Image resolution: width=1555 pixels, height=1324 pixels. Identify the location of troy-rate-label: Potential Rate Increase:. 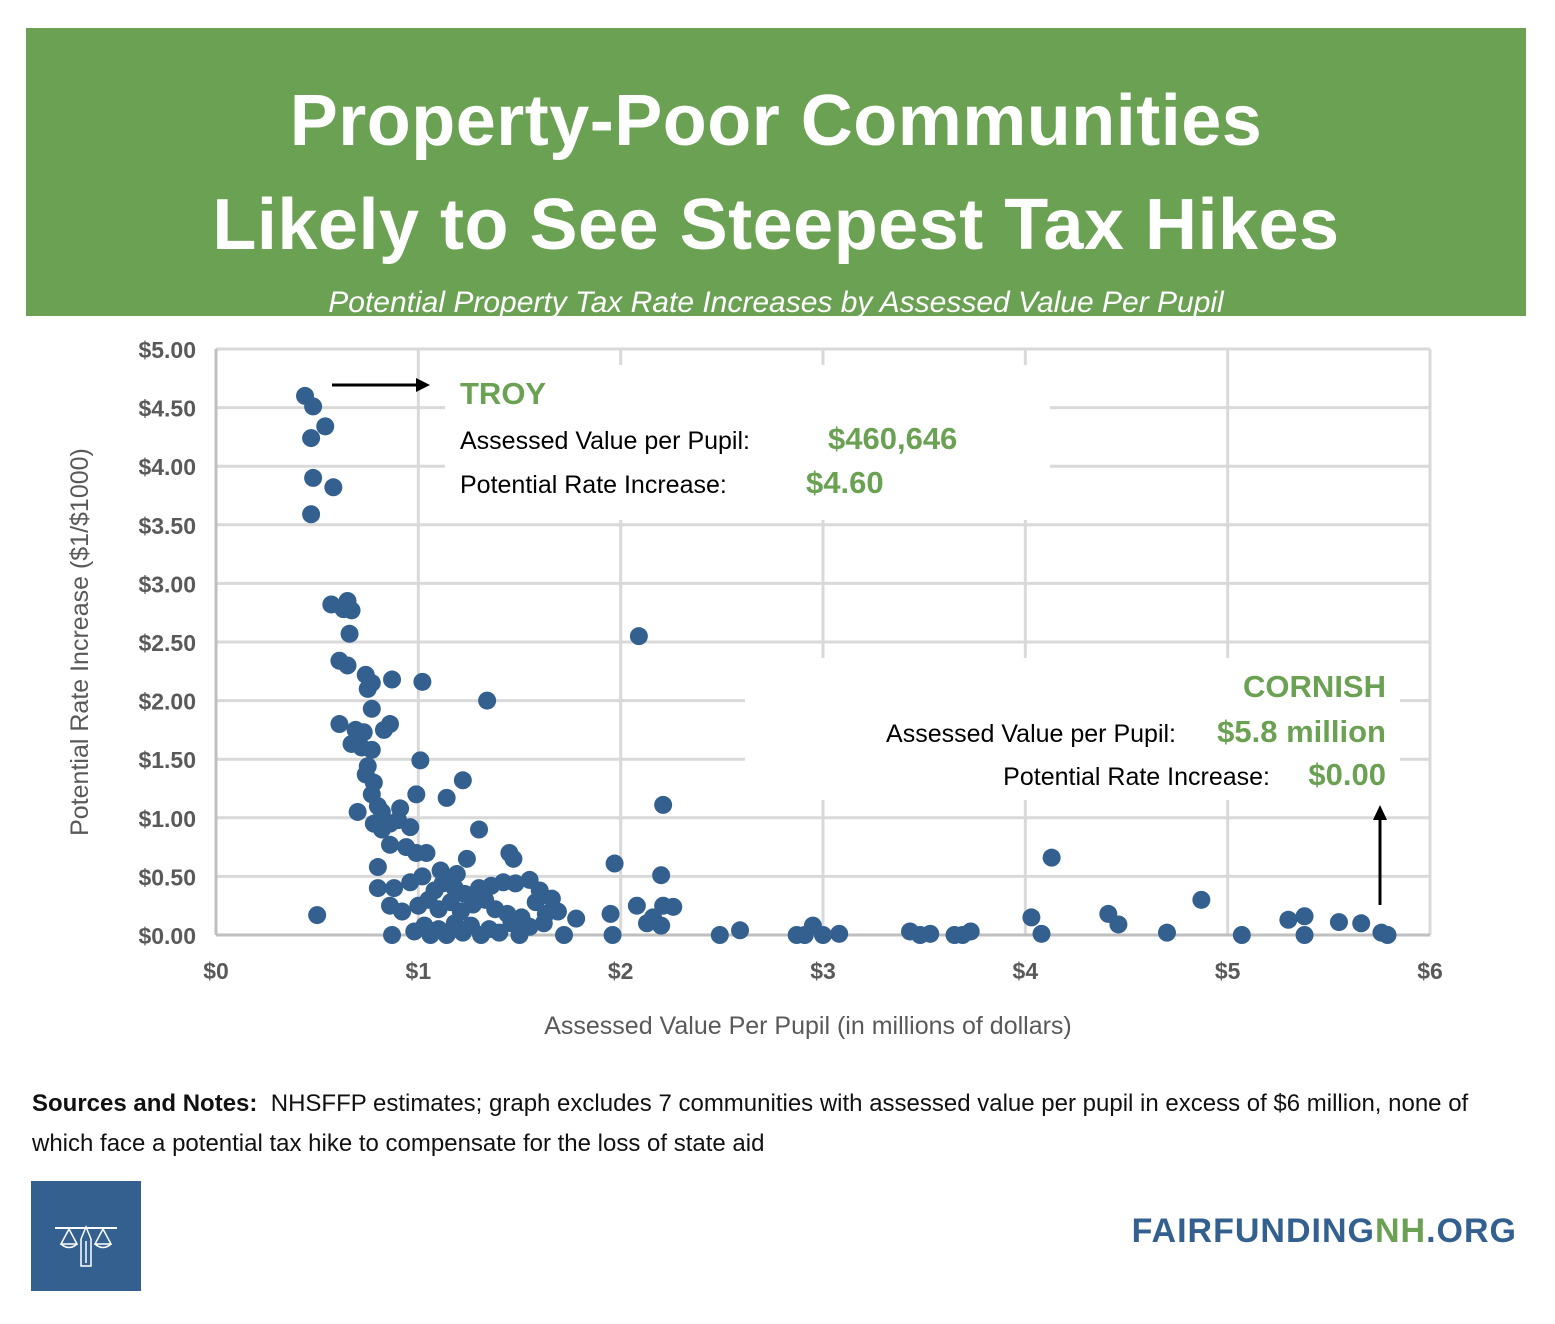
(593, 485).